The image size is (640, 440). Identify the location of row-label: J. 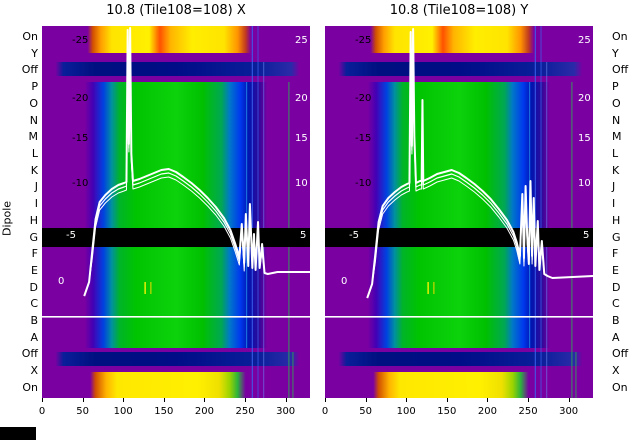
(614, 187).